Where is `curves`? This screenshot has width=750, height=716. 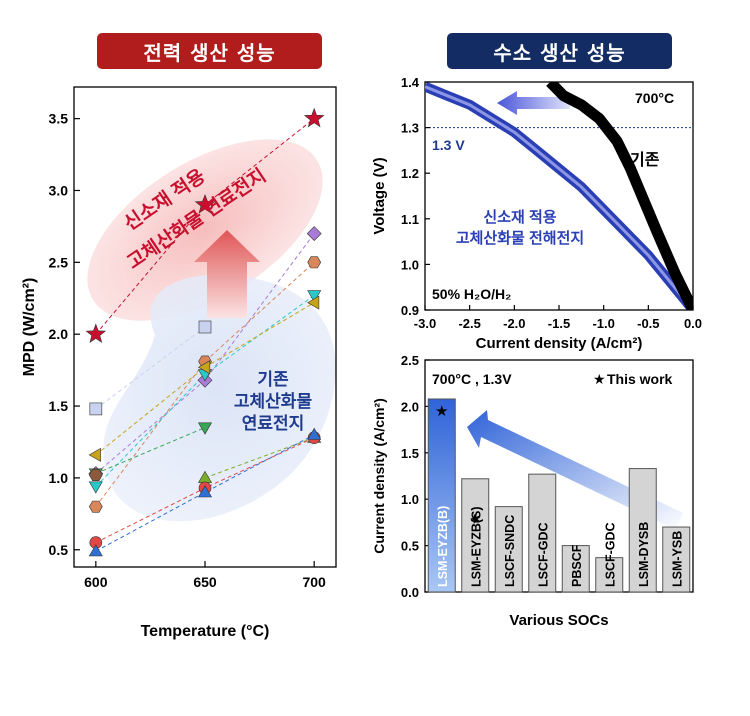
curves is located at coordinates (559, 196).